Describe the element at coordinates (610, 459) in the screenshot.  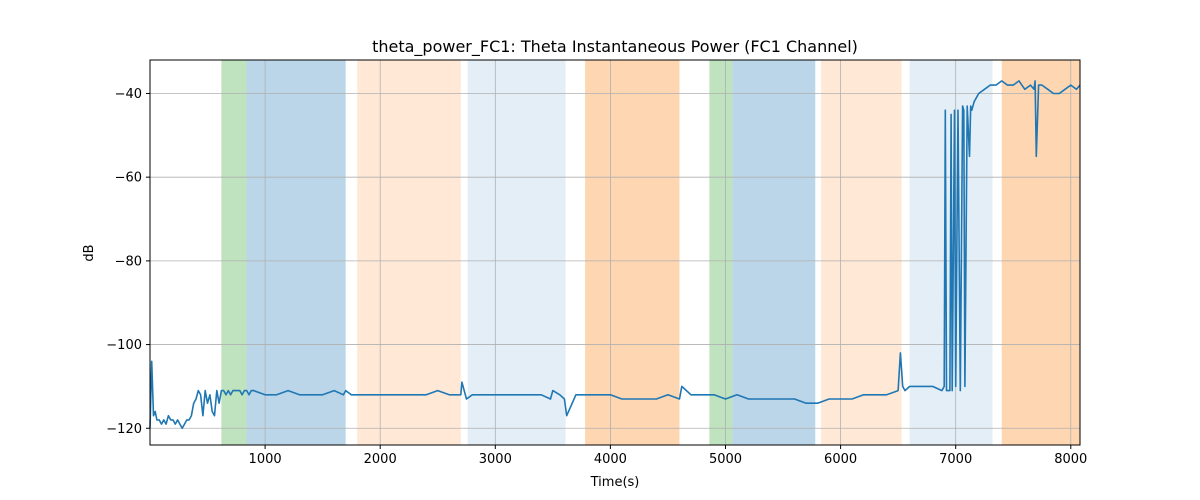
I see `x-tick-label: 4000` at that location.